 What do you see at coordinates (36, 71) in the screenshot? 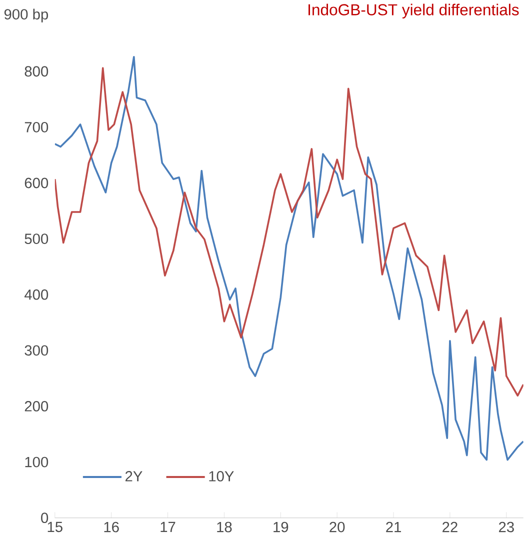
I see `y-tick-label: 800` at bounding box center [36, 71].